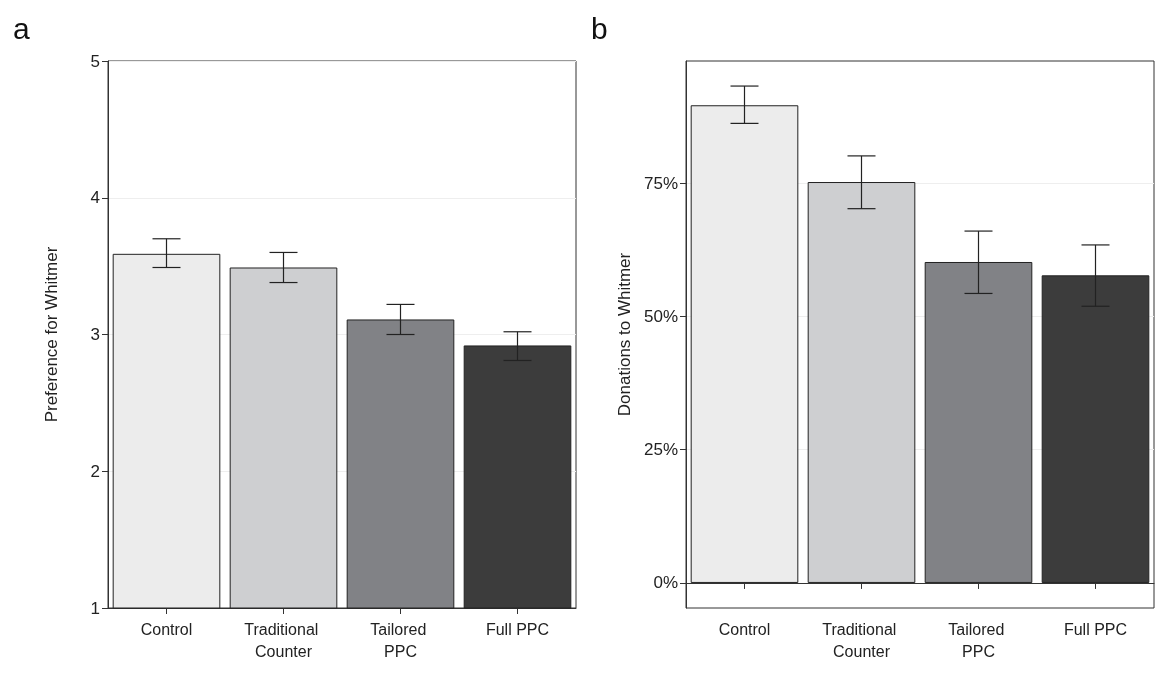 This screenshot has height=680, width=1173. Describe the element at coordinates (660, 450) in the screenshot. I see `y-tick-label: 25%` at that location.